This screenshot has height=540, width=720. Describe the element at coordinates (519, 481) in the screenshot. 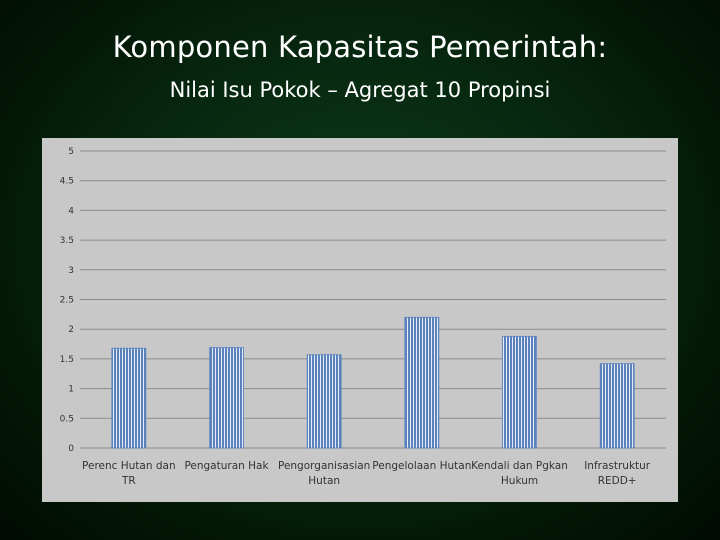

I see `x-category-label: Hukum` at that location.